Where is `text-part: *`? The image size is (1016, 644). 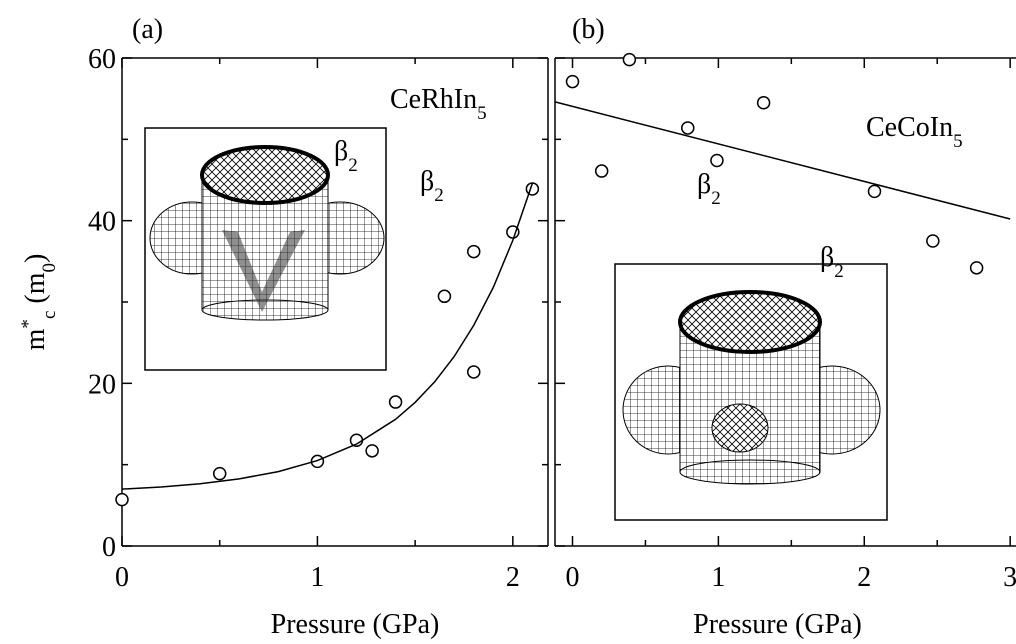
text-part: * is located at coordinates (28, 324).